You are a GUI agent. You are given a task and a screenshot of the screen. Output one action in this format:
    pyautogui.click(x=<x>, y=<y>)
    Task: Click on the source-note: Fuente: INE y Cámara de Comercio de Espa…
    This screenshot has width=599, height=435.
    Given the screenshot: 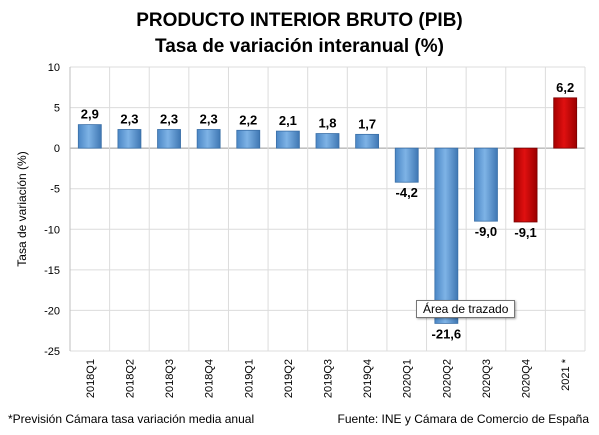 What is the action you would take?
    pyautogui.click(x=463, y=419)
    